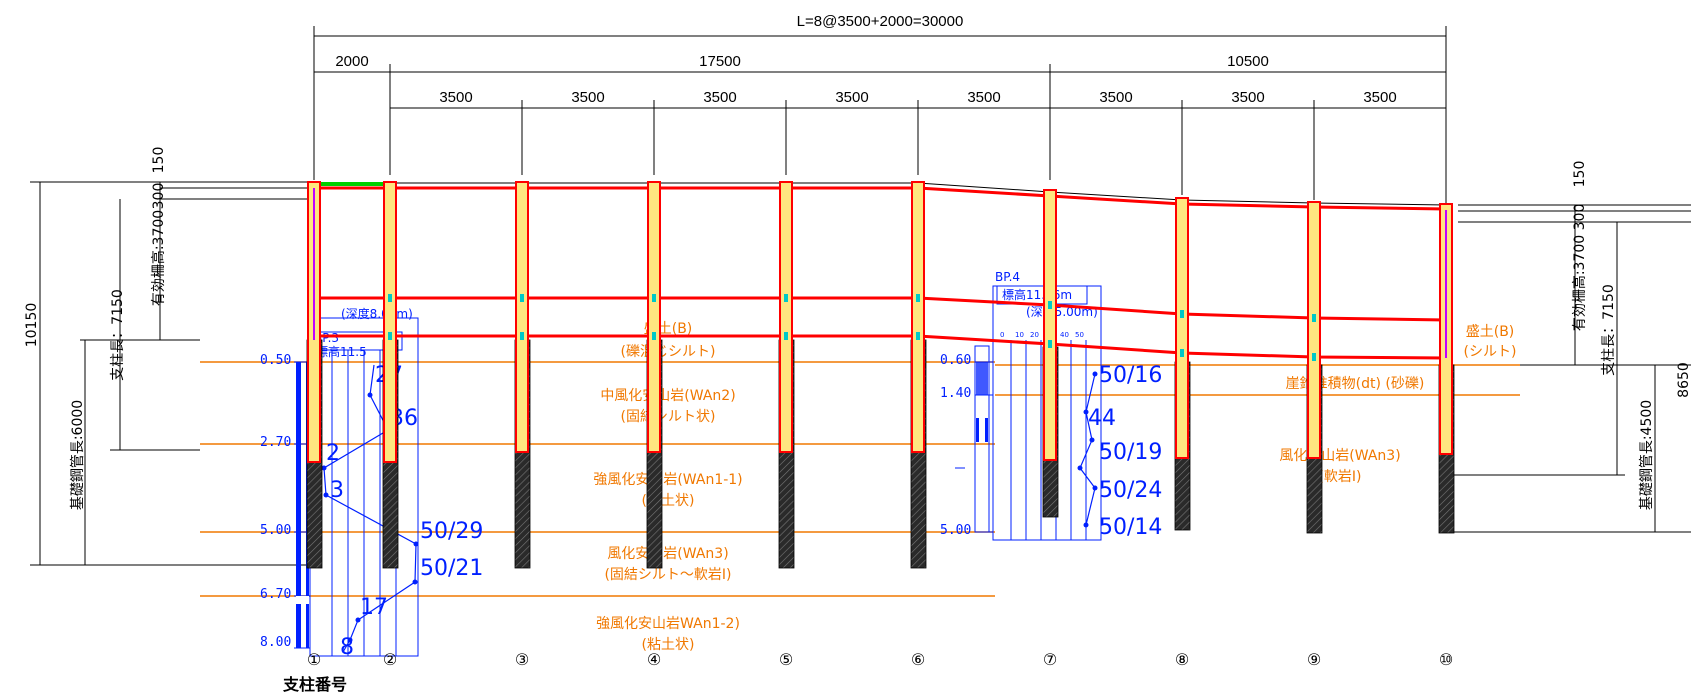 This screenshot has width=1691, height=695. What do you see at coordinates (852, 327) in the screenshot?
I see `rail-connectors` at bounding box center [852, 327].